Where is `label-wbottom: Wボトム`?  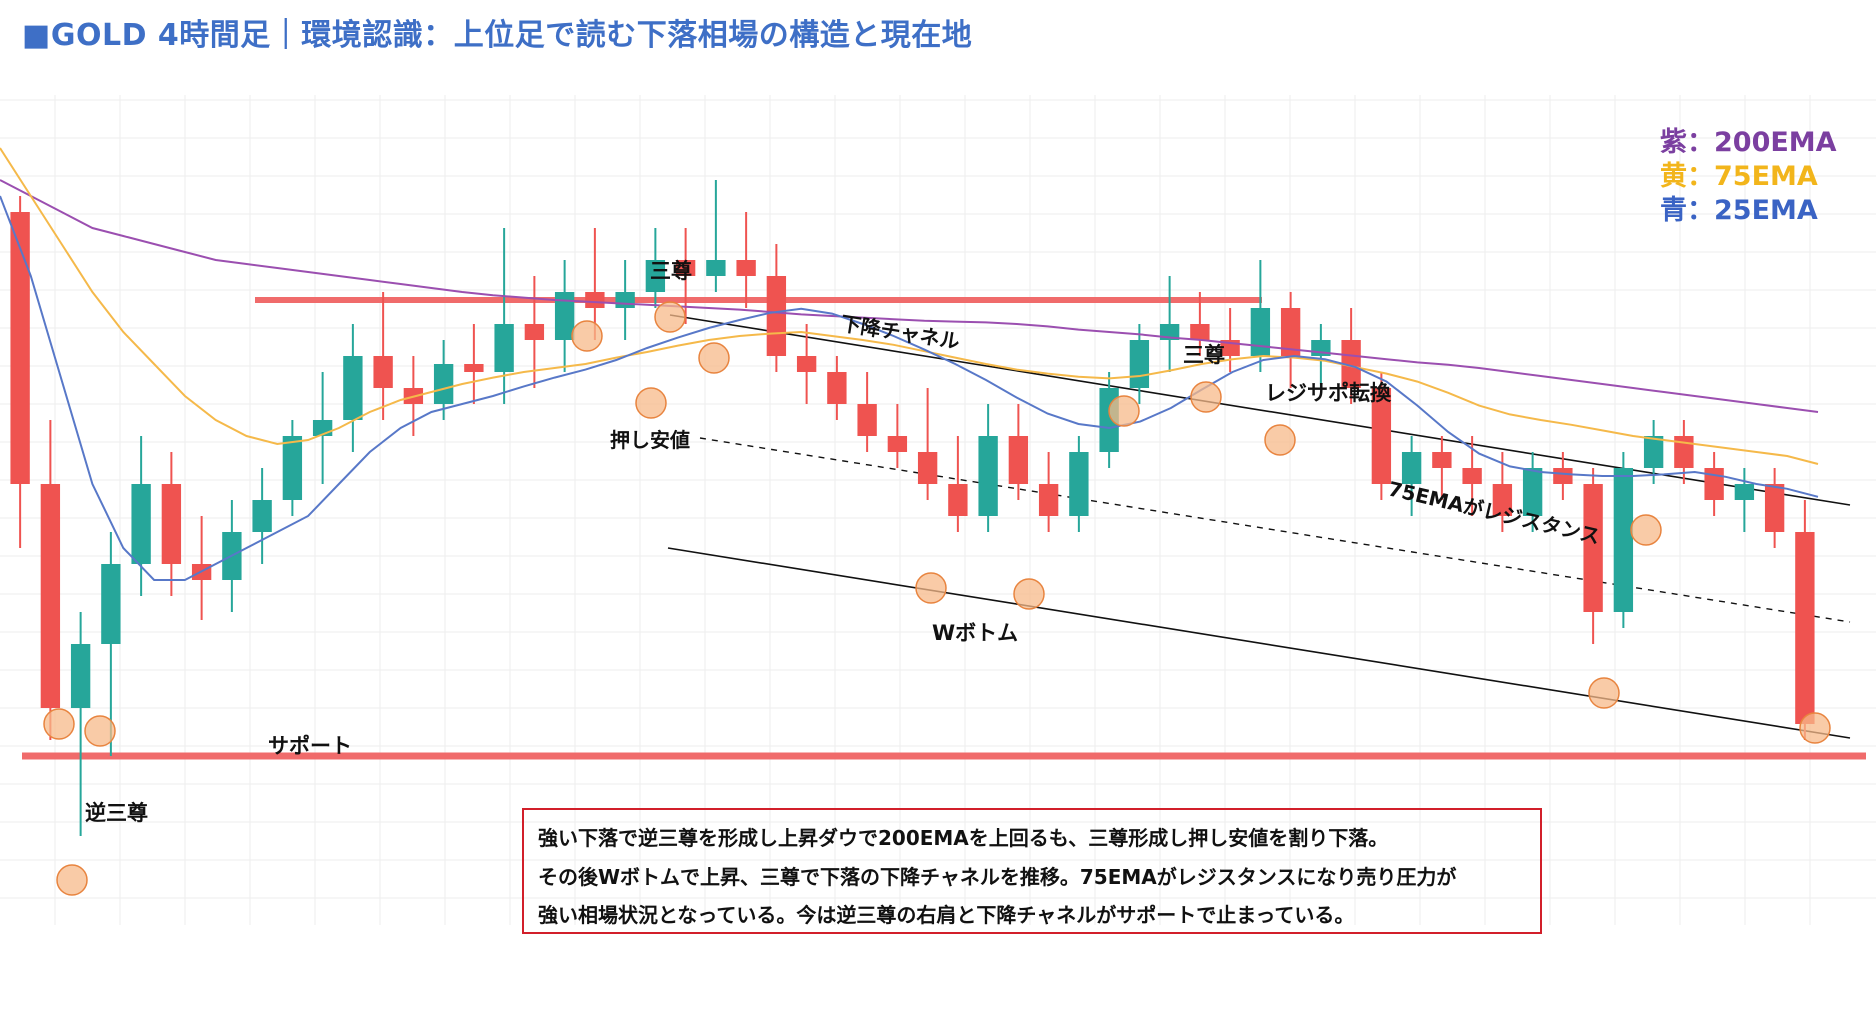 label-wbottom: Wボトム is located at coordinates (975, 633).